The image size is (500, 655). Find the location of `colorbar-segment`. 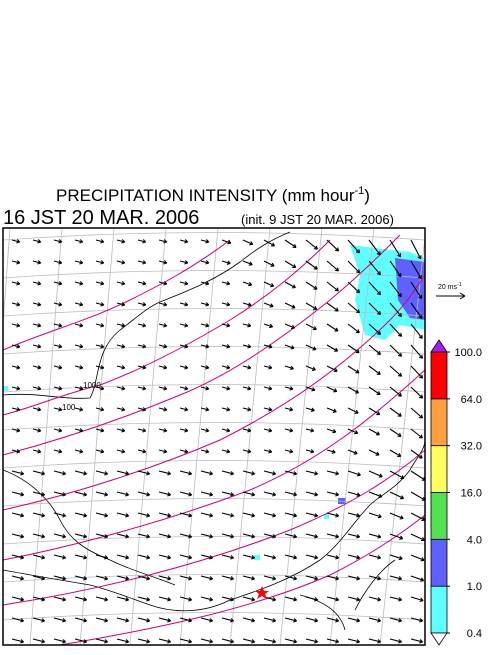

colorbar-segment is located at coordinates (439, 422).